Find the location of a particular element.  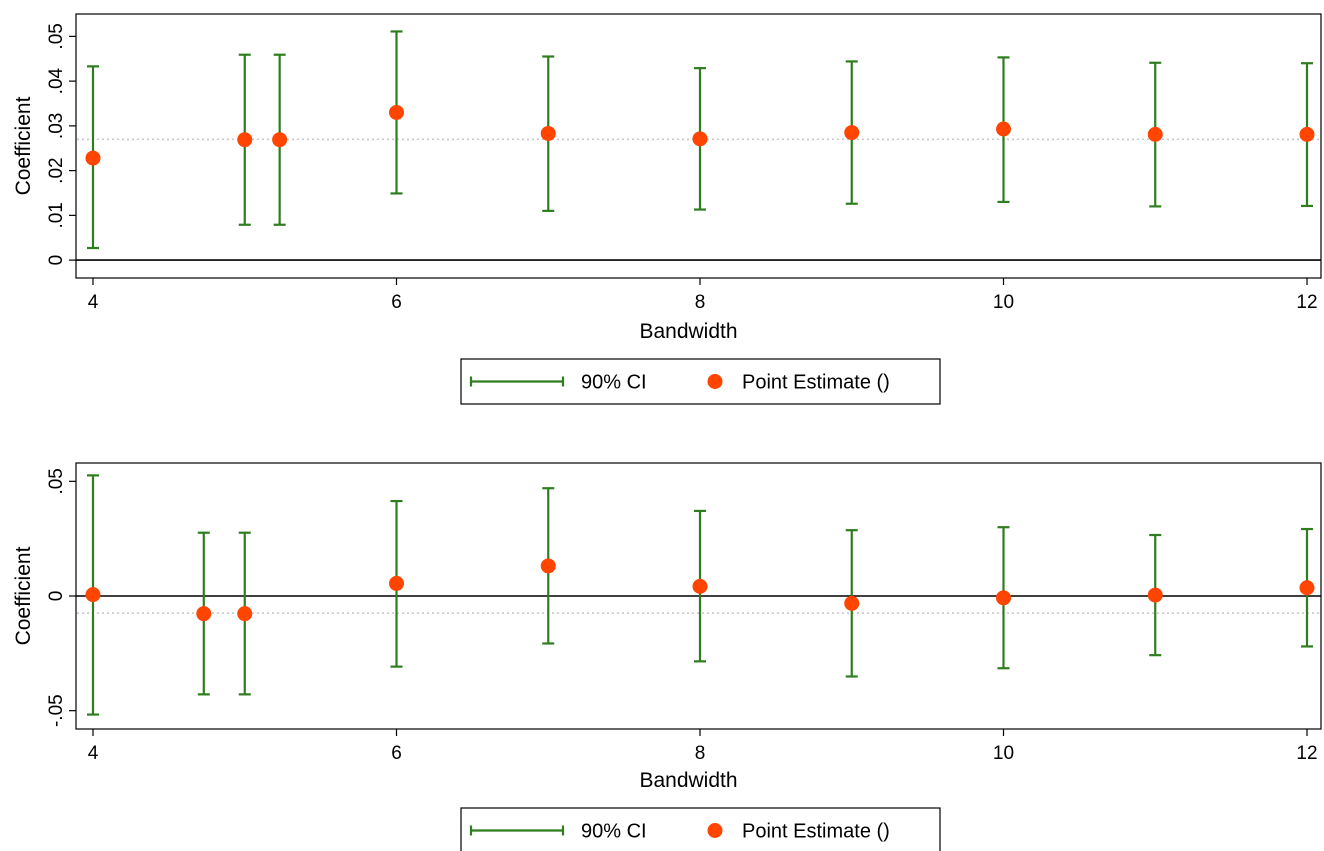

y-tick-label: .02 is located at coordinates (56, 170).